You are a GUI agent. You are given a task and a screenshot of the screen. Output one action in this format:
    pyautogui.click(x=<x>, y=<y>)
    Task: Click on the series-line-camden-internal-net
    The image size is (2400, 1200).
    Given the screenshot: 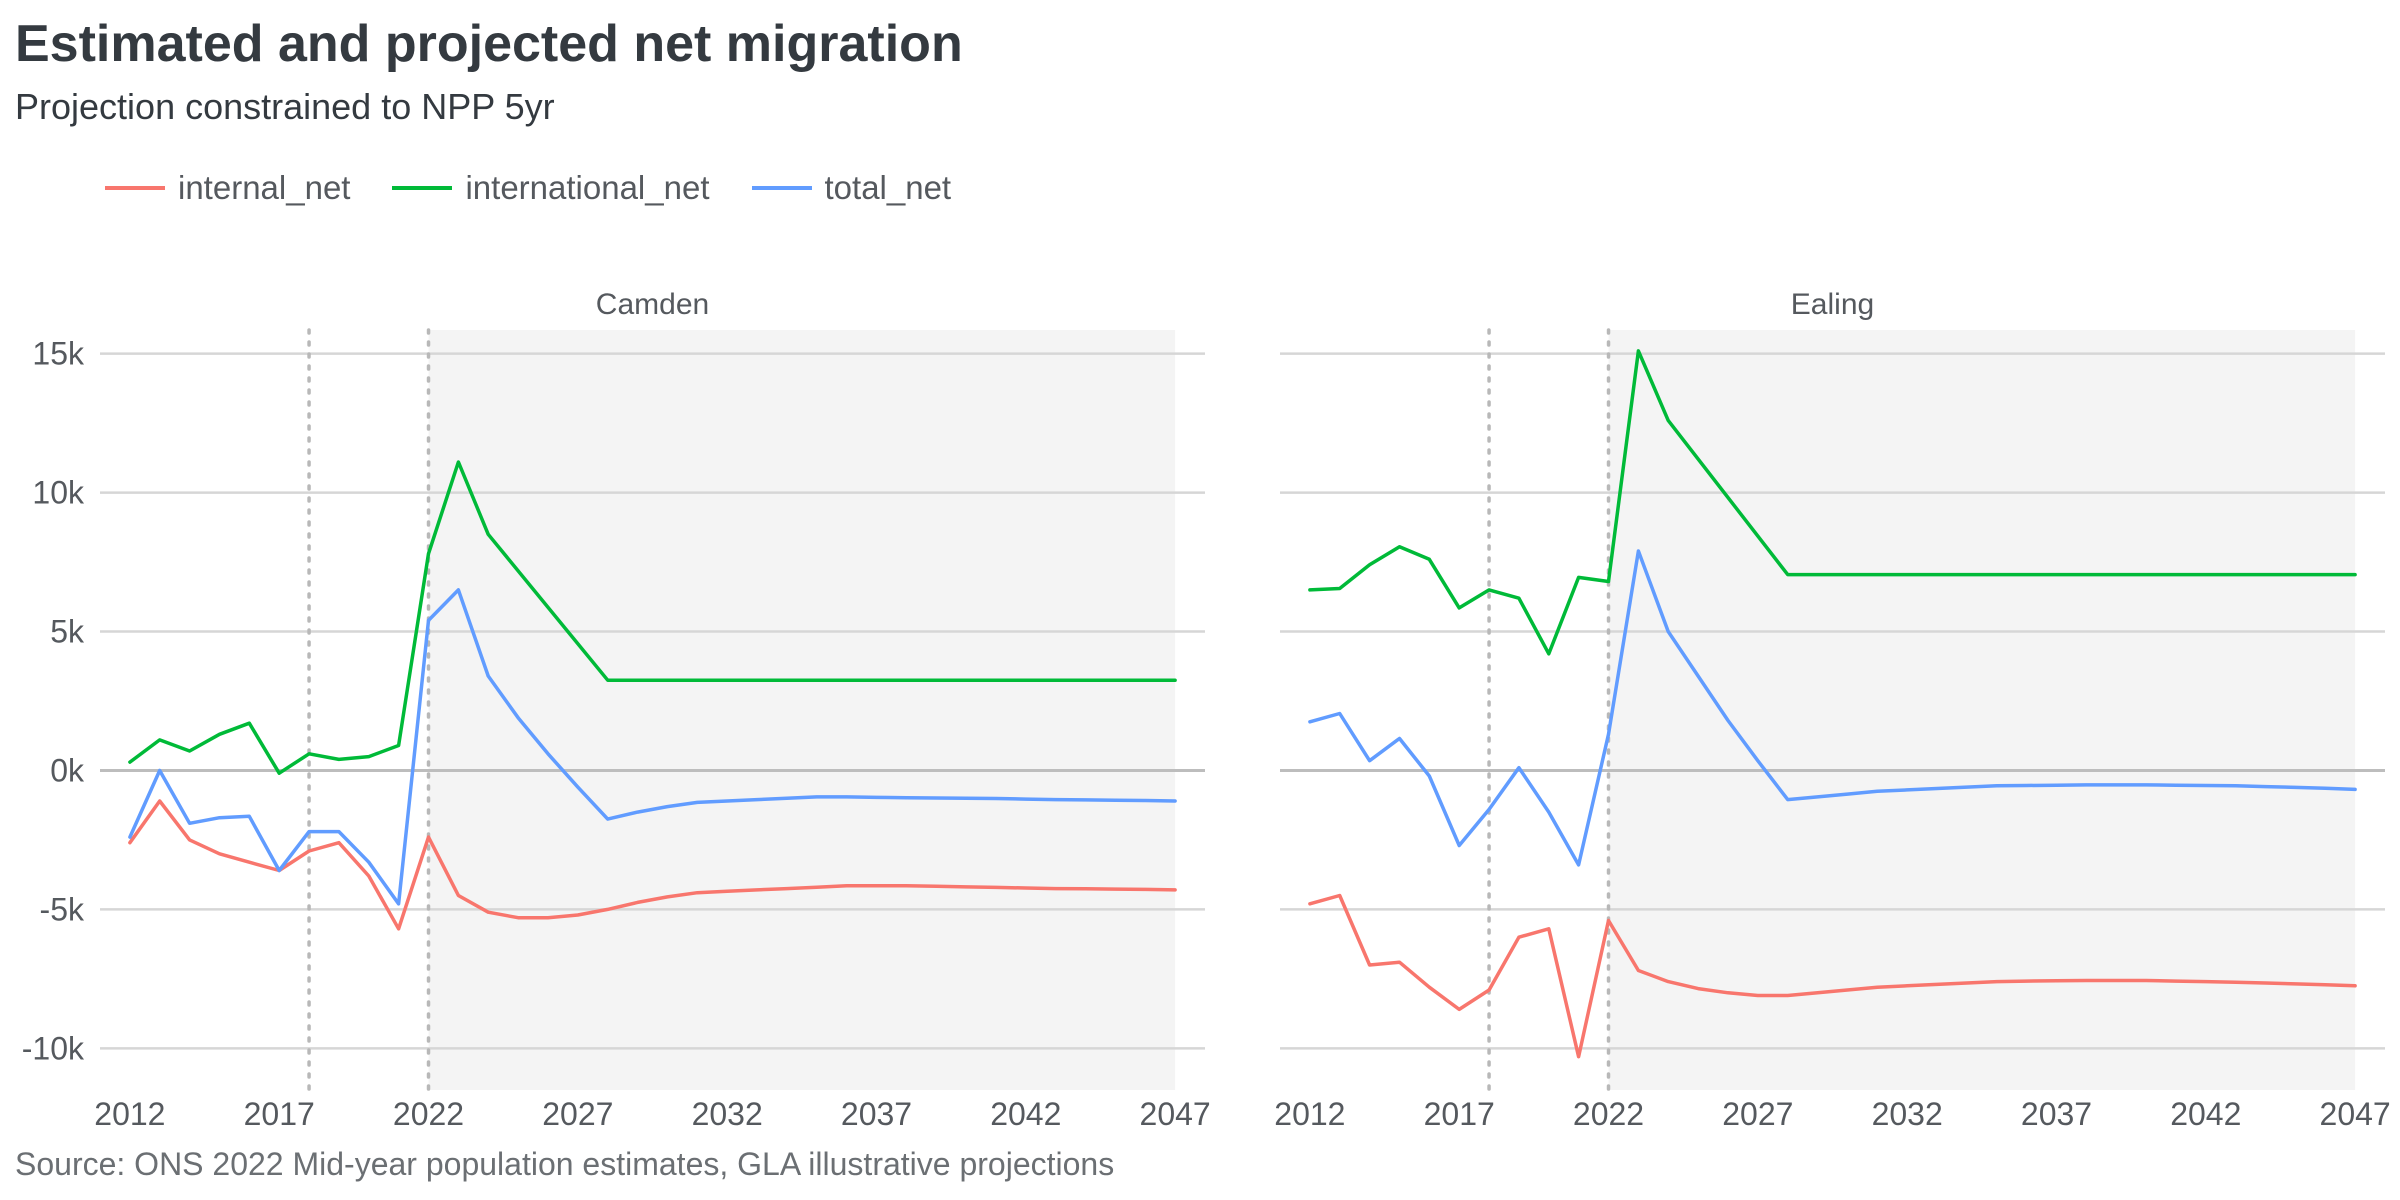 What is the action you would take?
    pyautogui.click(x=652, y=865)
    